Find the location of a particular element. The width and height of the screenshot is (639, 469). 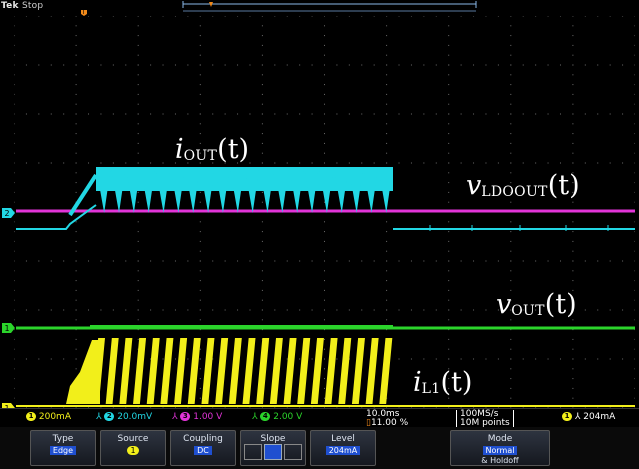

level-button: Level 204mA is located at coordinates (343, 448).